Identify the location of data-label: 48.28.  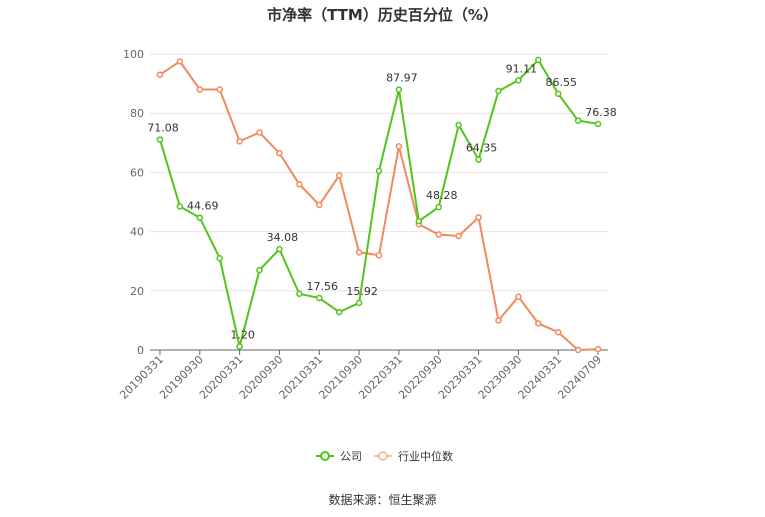
(442, 195).